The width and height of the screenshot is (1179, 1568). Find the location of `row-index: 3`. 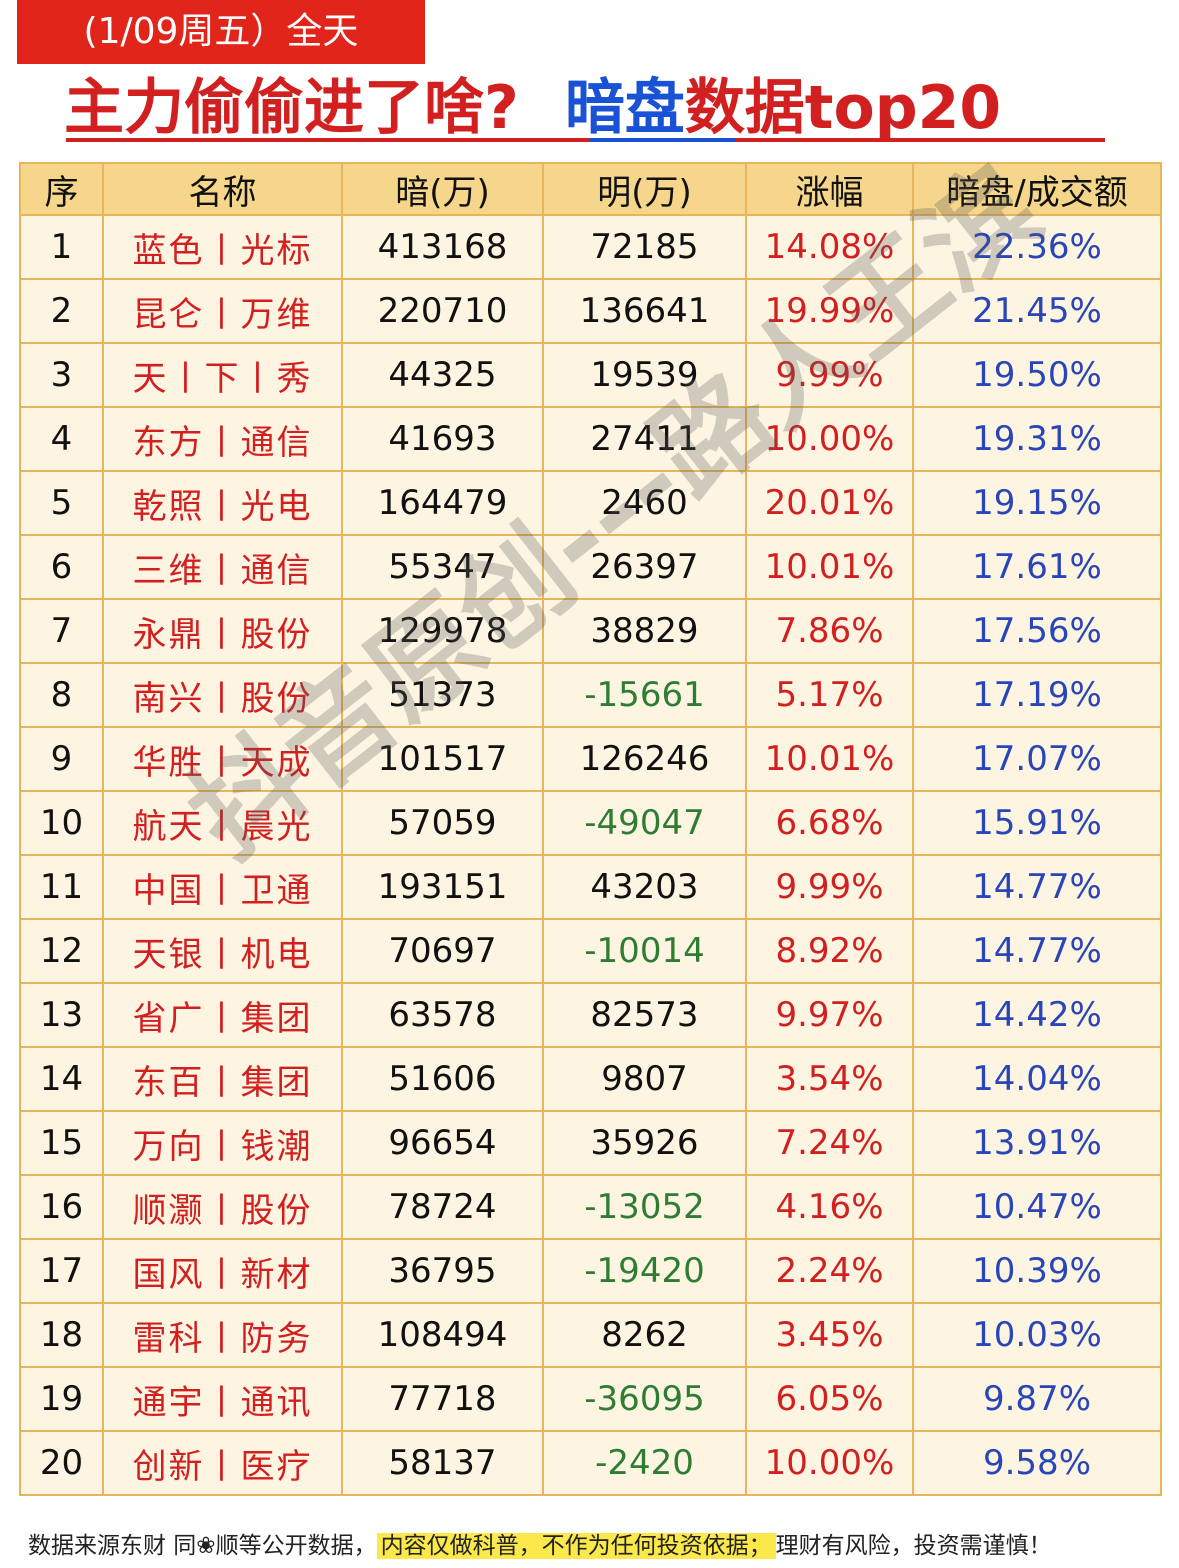

row-index: 3 is located at coordinates (61, 375).